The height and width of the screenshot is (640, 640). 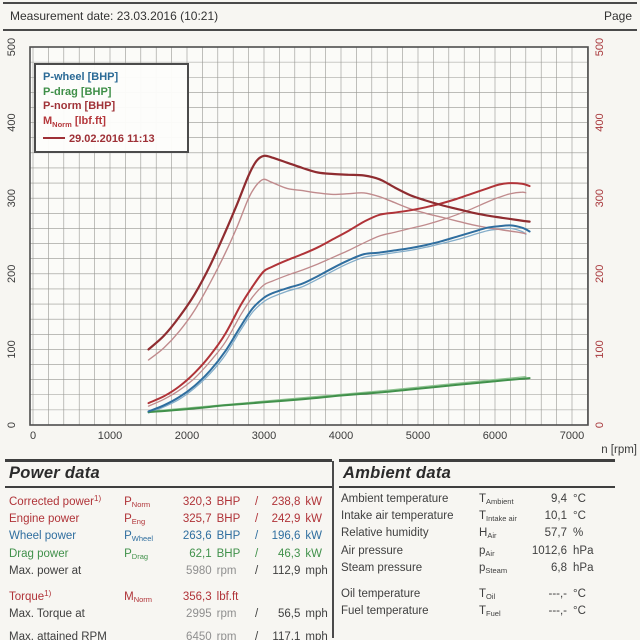 What do you see at coordinates (79, 106) in the screenshot?
I see `legend-item-2: P-norm [BHP]` at bounding box center [79, 106].